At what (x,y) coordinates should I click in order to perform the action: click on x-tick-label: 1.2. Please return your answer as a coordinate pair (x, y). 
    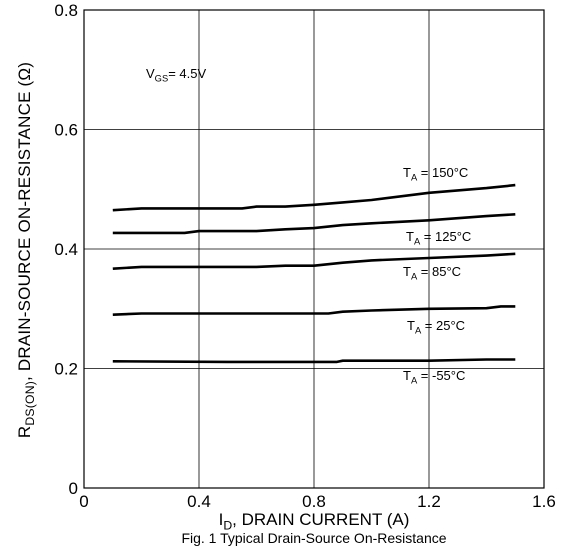
    Looking at the image, I should click on (429, 501).